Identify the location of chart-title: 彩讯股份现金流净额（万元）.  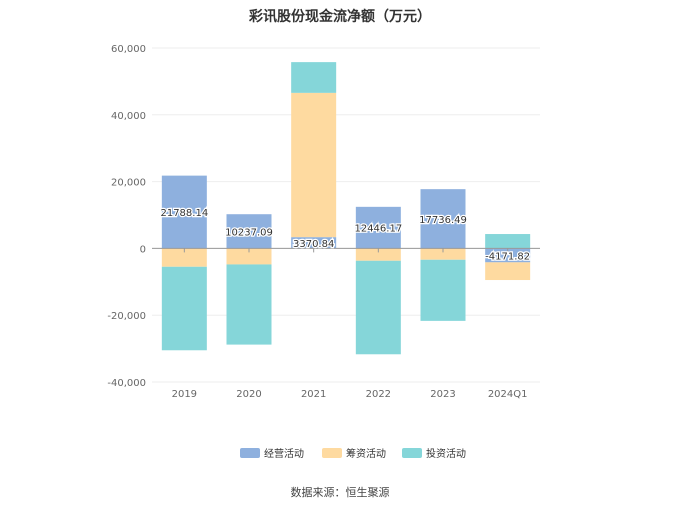
(340, 17).